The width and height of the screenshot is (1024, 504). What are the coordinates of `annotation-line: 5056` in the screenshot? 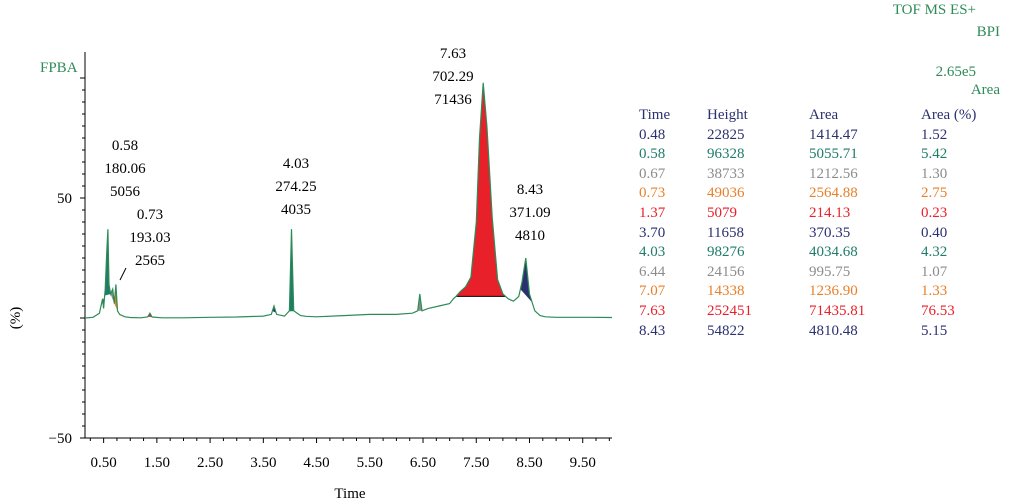 It's located at (125, 192).